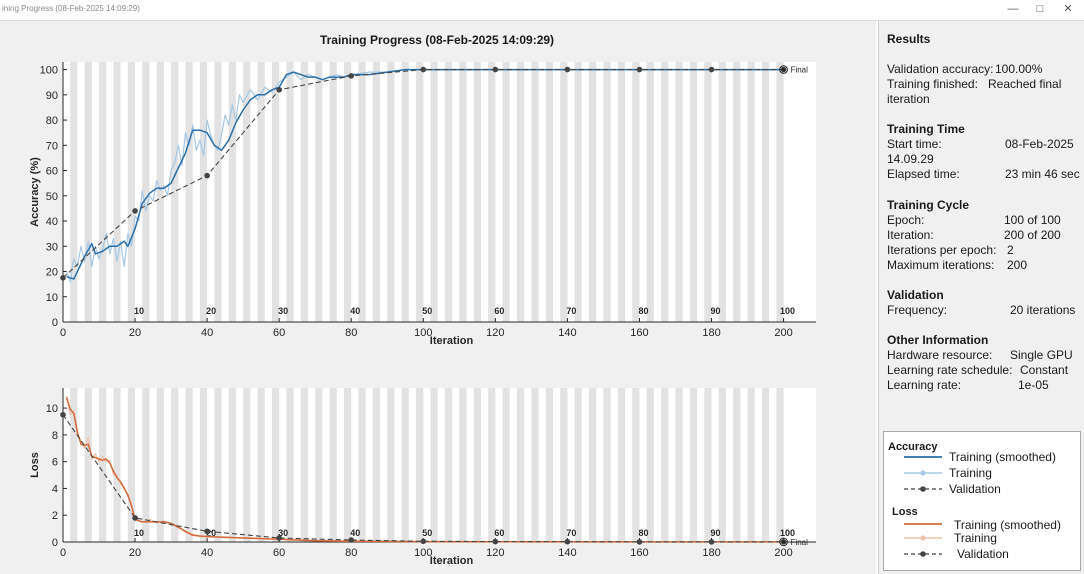 The height and width of the screenshot is (574, 1084). Describe the element at coordinates (783, 542) in the screenshot. I see `loss-final-marker-dot` at that location.